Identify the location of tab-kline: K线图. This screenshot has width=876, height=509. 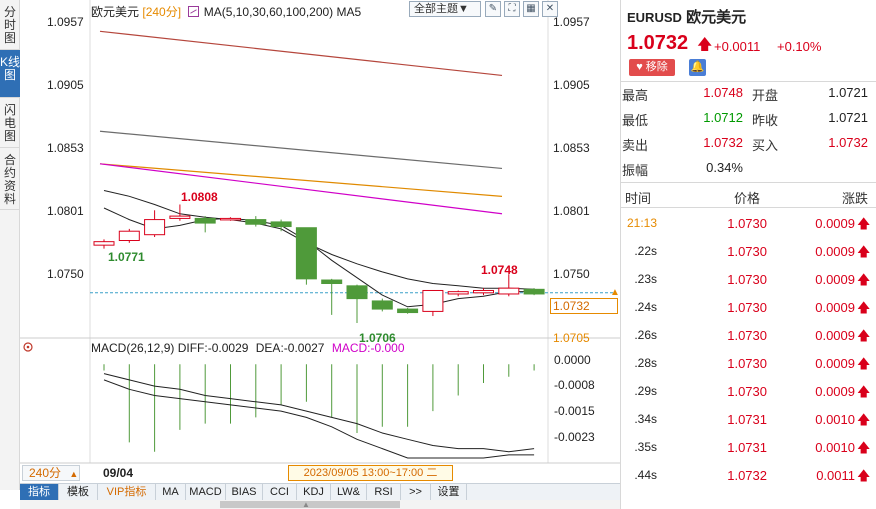
(10, 74).